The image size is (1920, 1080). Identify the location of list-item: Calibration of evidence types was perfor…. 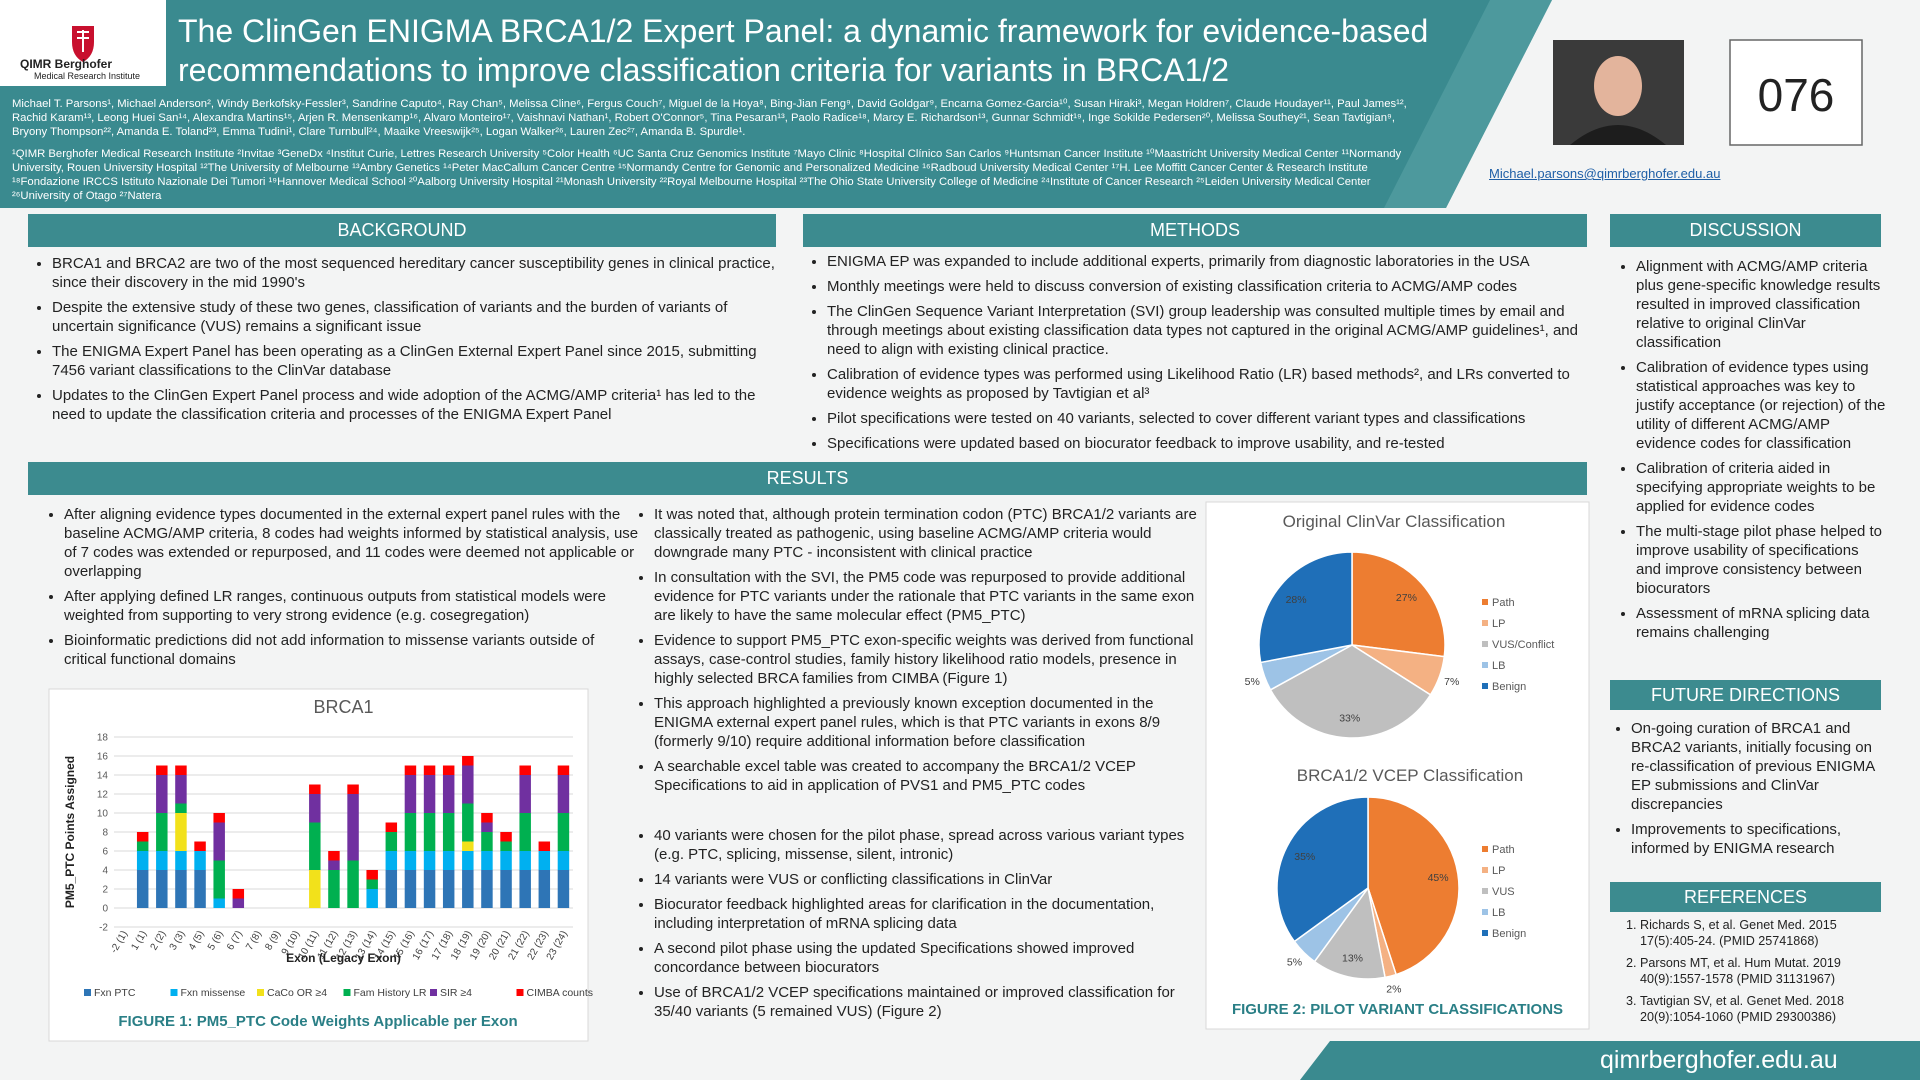
(1212, 384).